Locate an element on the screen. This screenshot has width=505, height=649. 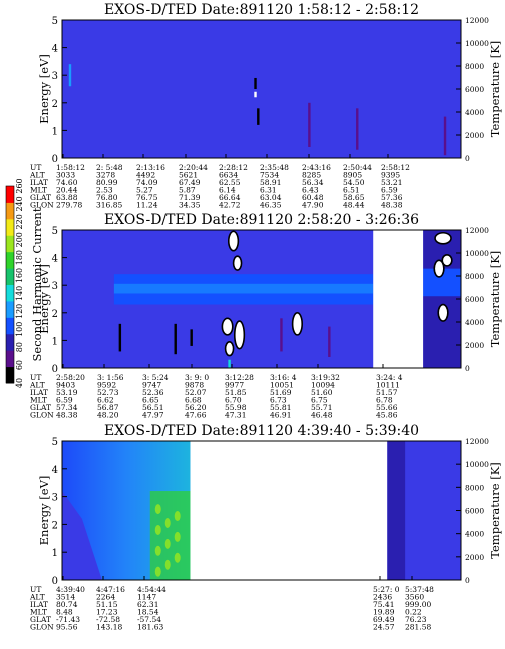
table-cell: 46.35 is located at coordinates (271, 205).